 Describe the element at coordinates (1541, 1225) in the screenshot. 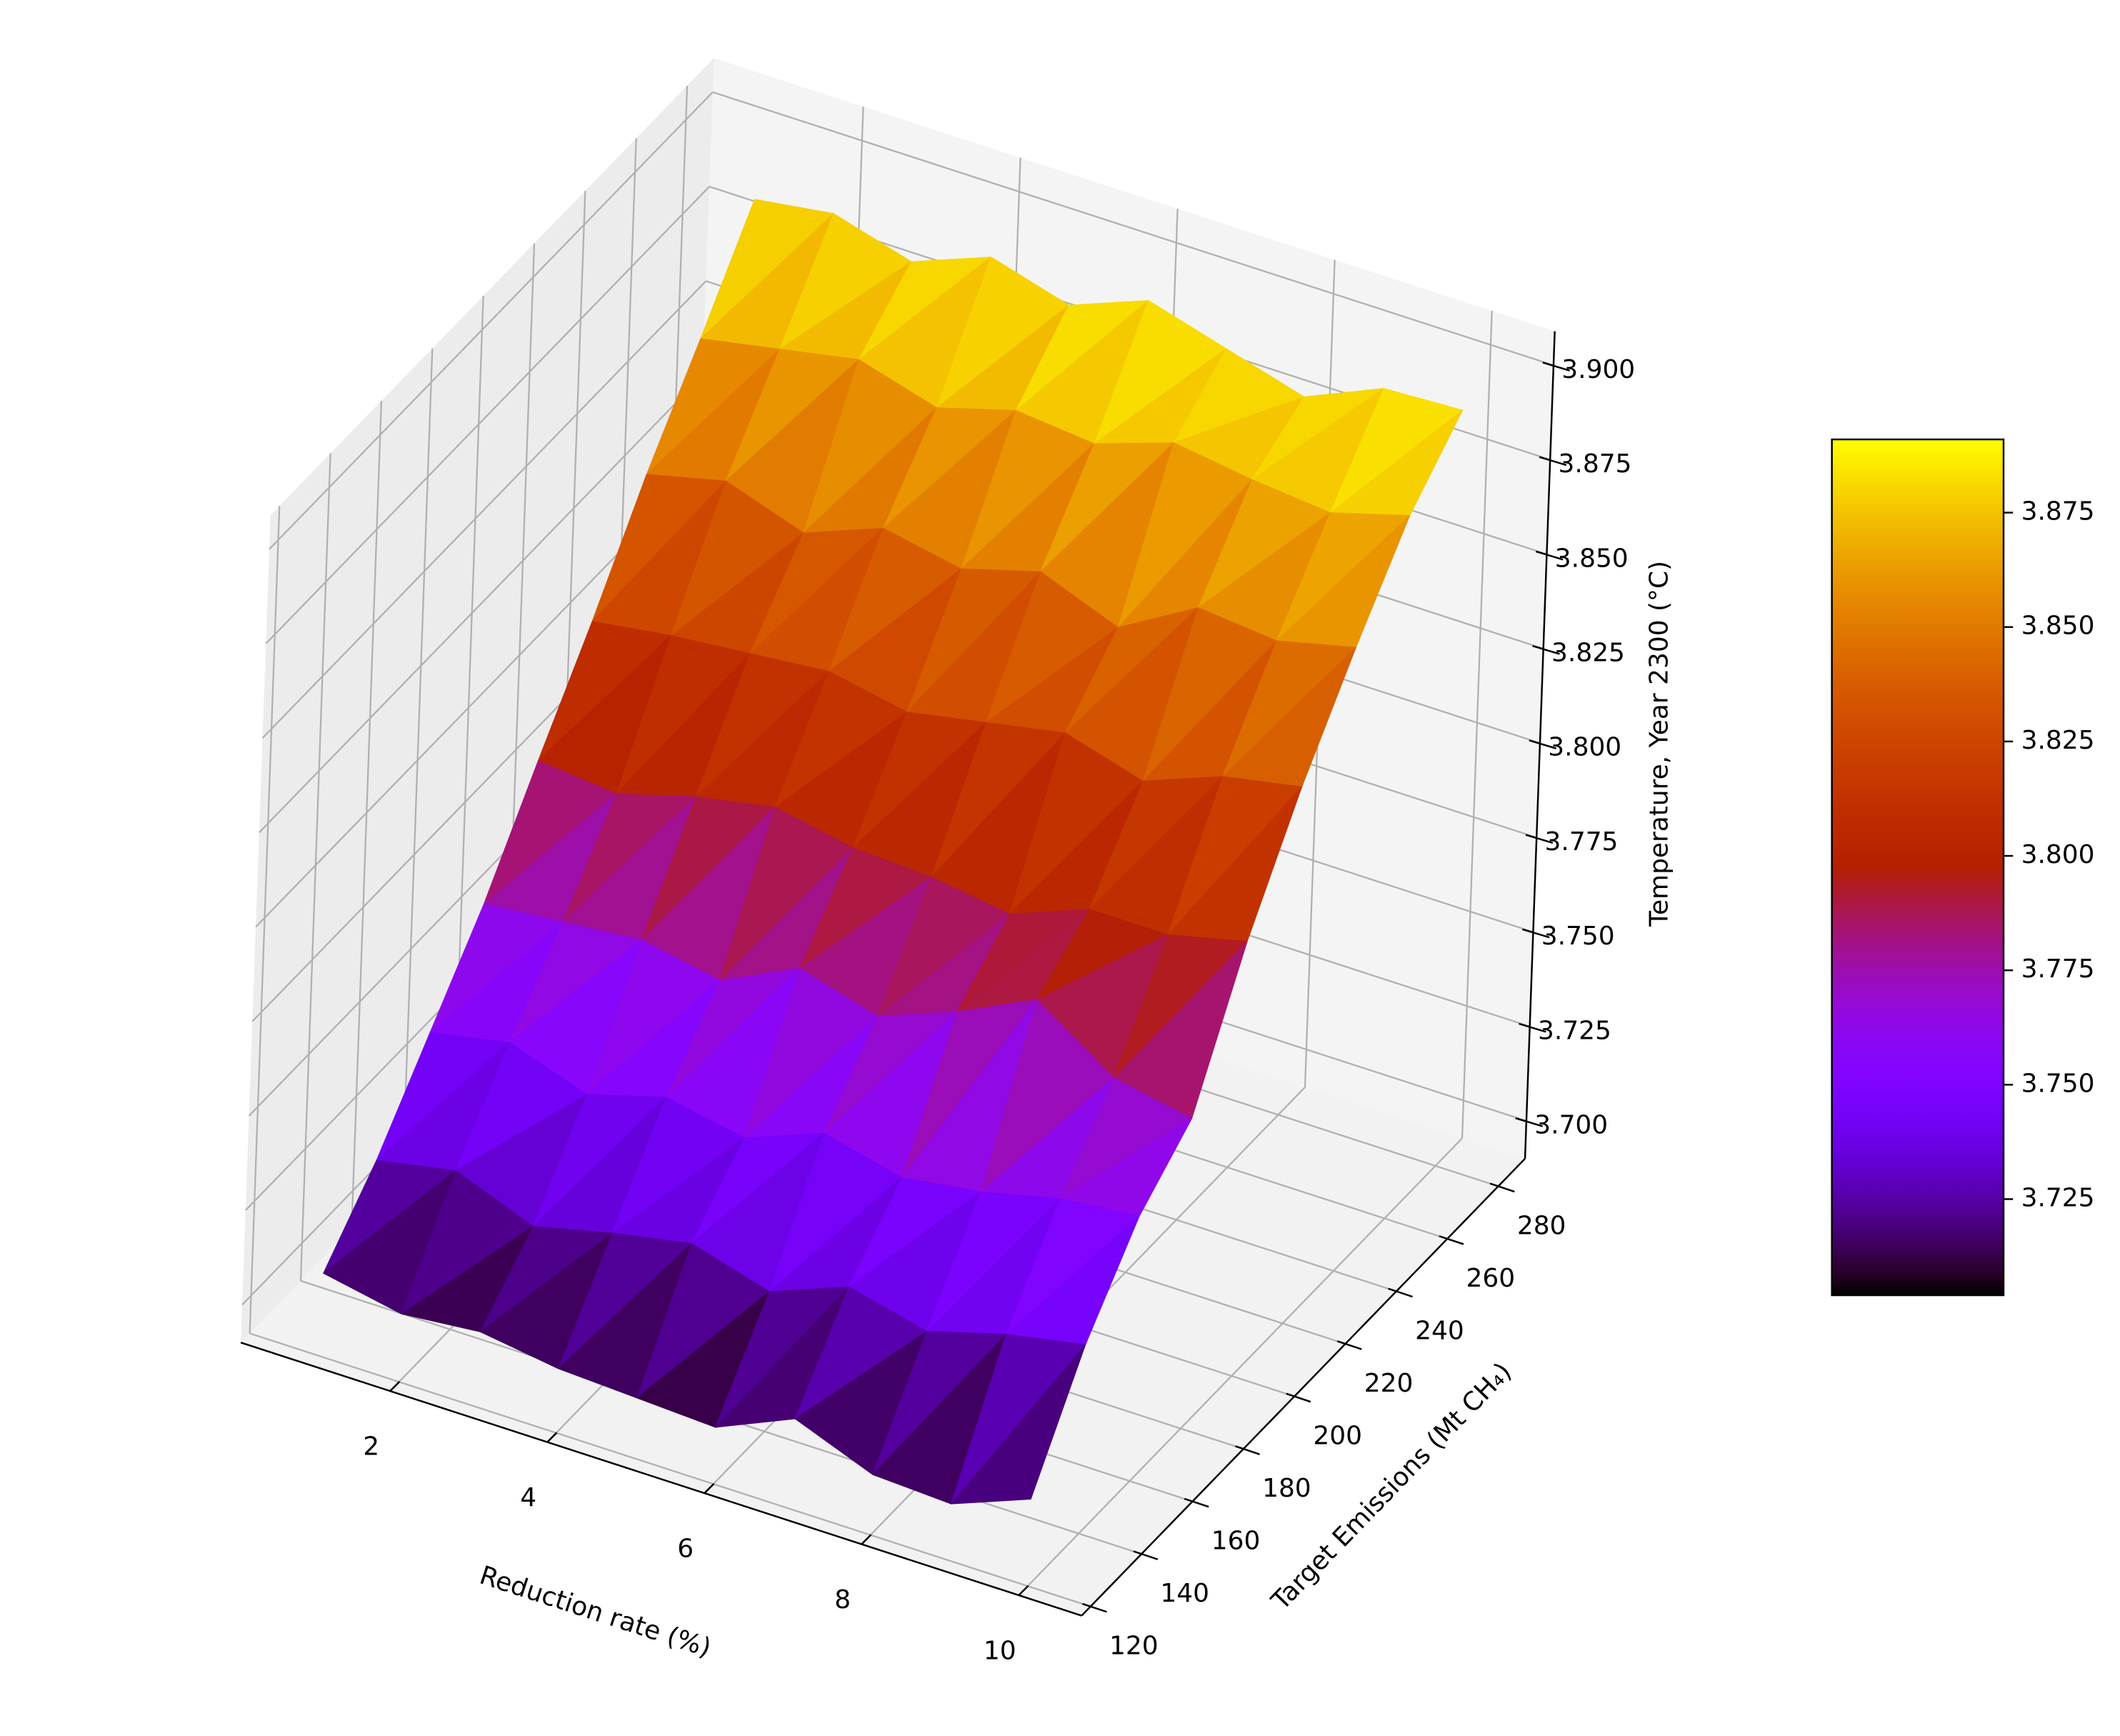

I see `y-tick-label: 280` at that location.